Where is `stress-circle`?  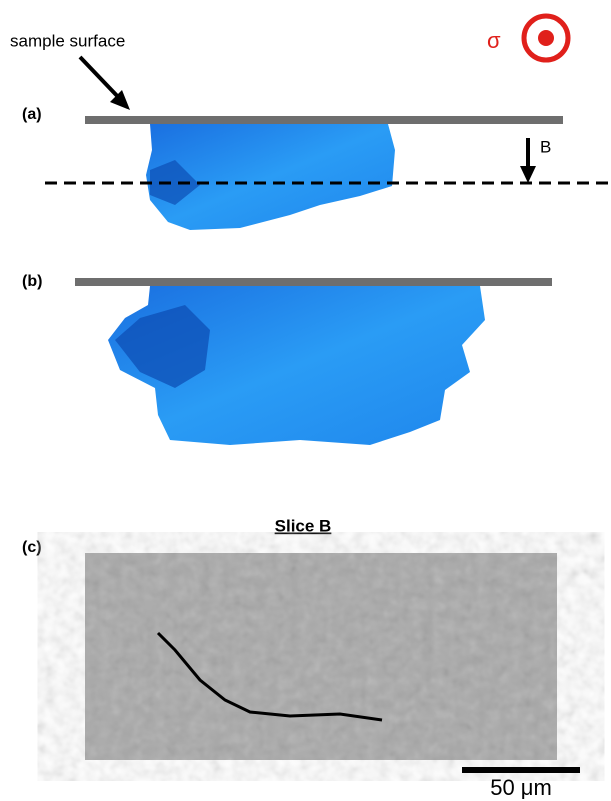
stress-circle is located at coordinates (546, 38).